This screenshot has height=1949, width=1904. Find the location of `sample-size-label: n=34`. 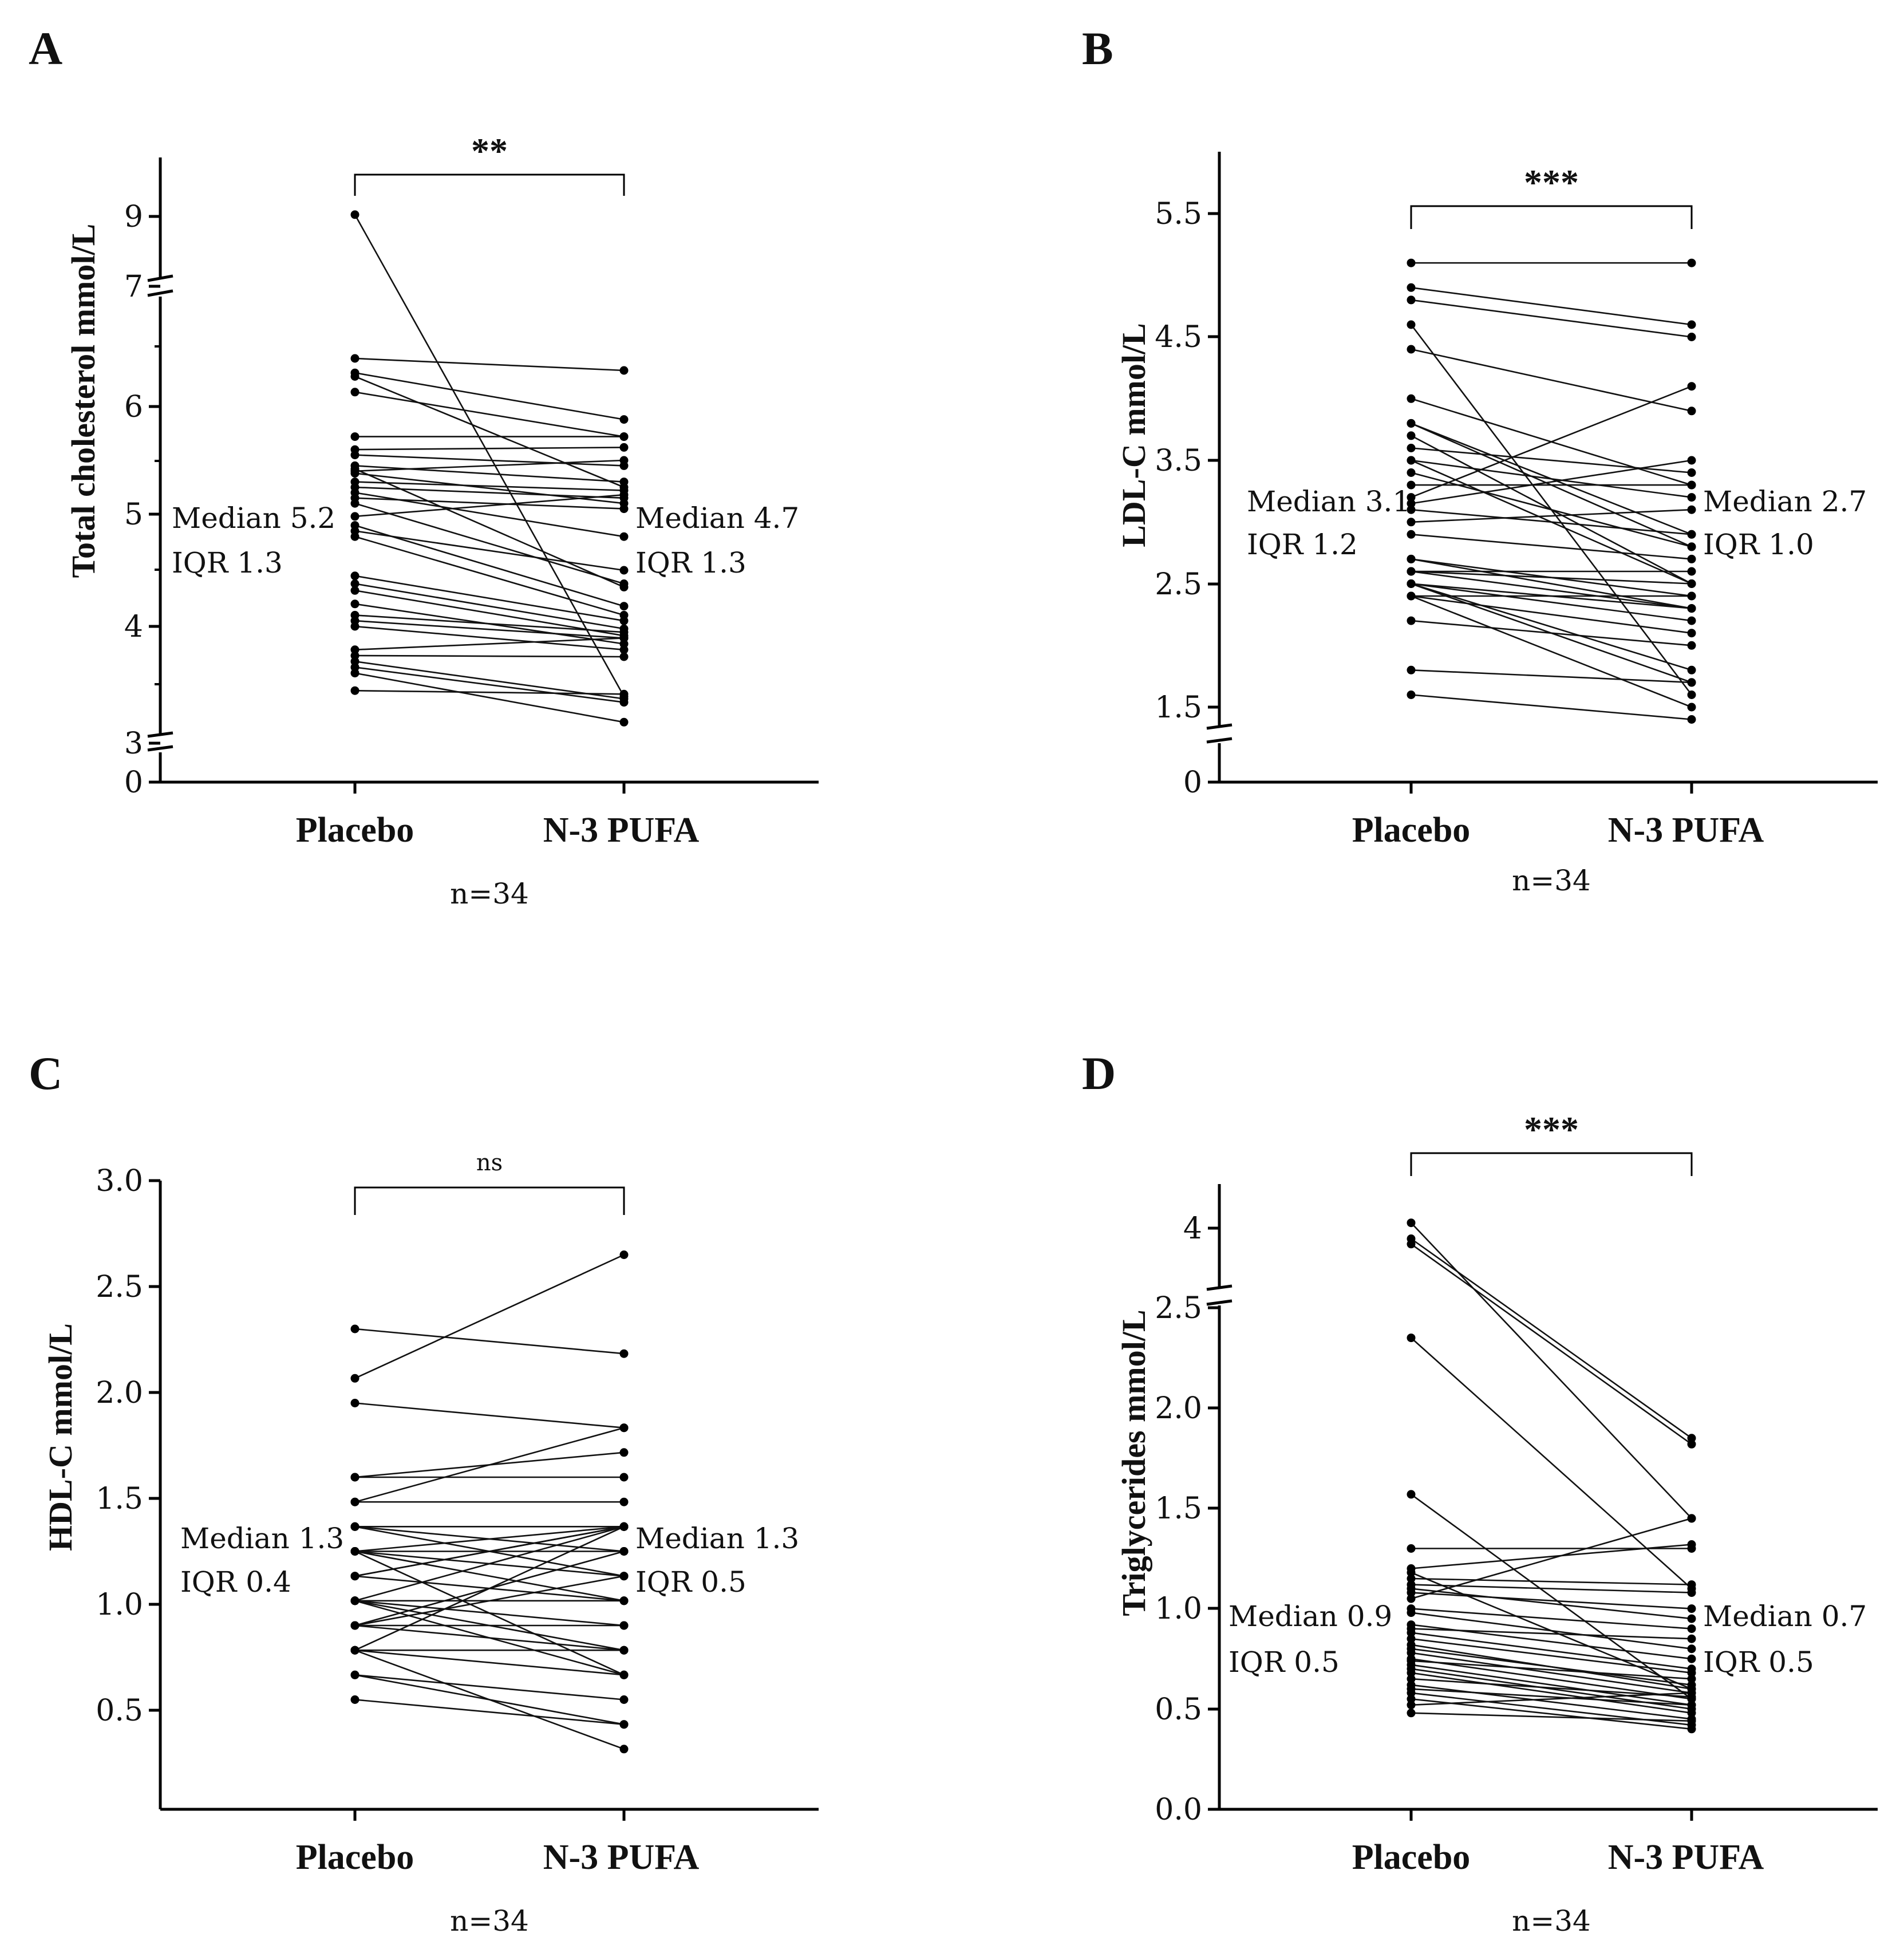

sample-size-label: n=34 is located at coordinates (489, 894).